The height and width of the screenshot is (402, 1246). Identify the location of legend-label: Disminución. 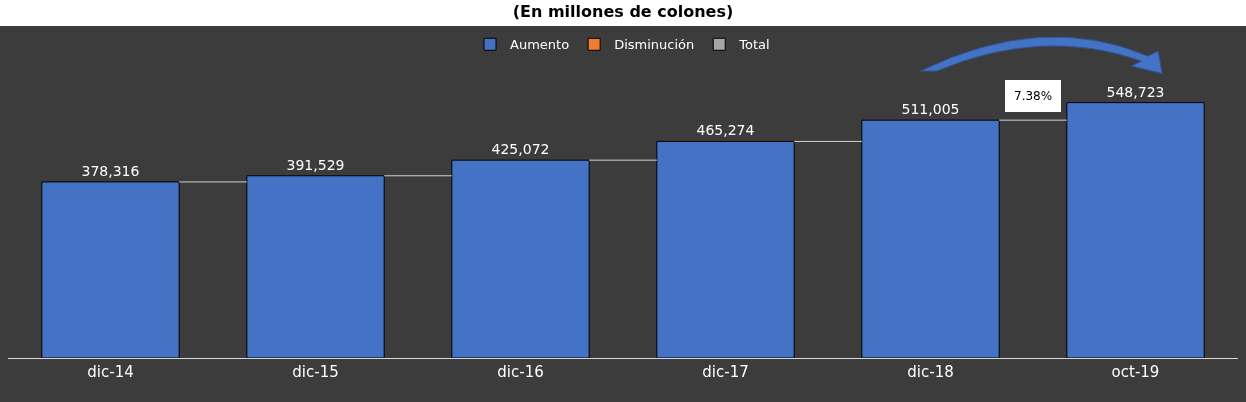
(654, 45).